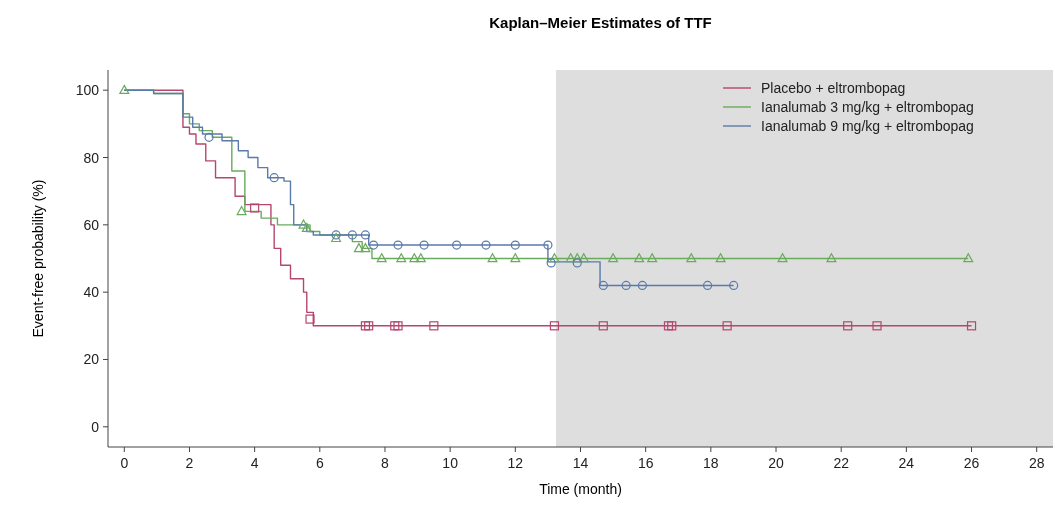 The width and height of the screenshot is (1055, 511). Describe the element at coordinates (867, 126) in the screenshot. I see `legend-label: Ianalumab 9 mg/kg + eltrombopag` at that location.